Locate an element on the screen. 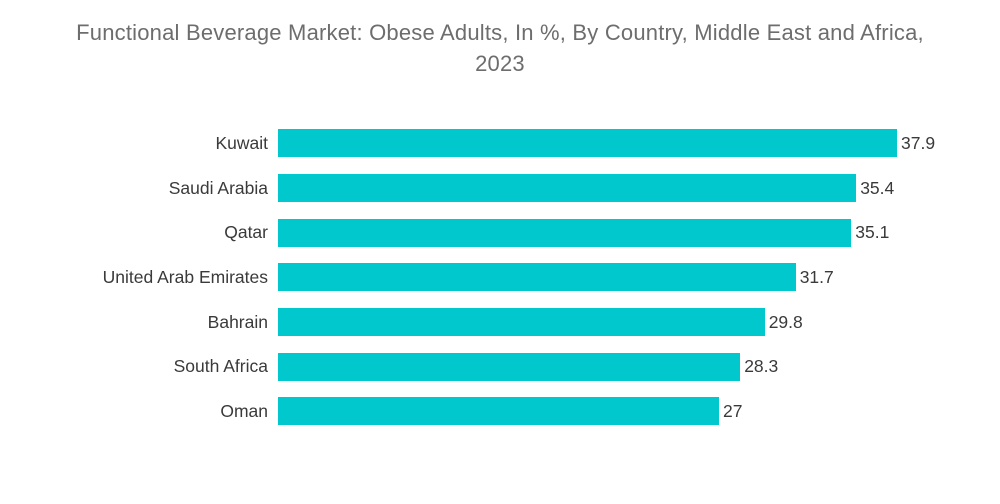  category-label: United Arab Emirates is located at coordinates (185, 276).